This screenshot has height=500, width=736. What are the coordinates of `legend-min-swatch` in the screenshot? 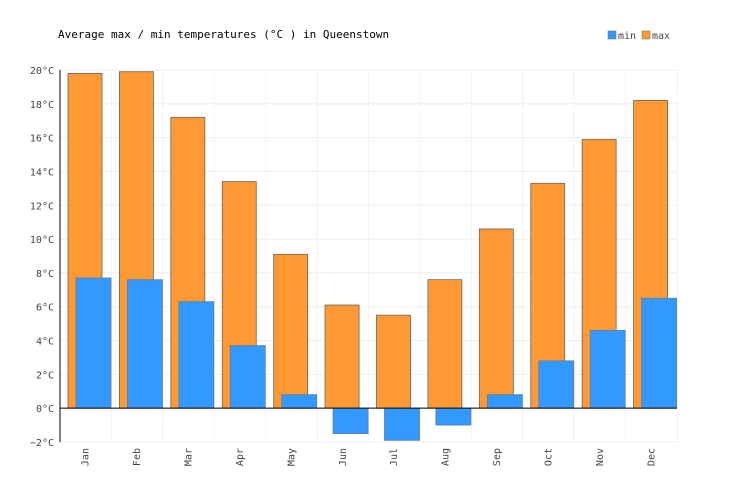 It's located at (612, 35).